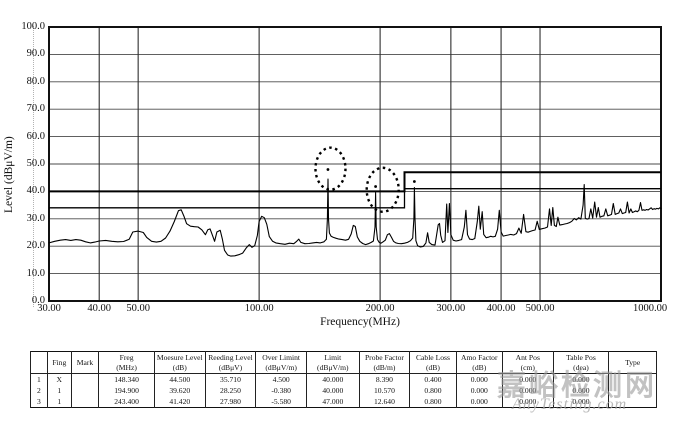 This screenshot has width=680, height=424. I want to click on table-cell: 39.620, so click(179, 390).